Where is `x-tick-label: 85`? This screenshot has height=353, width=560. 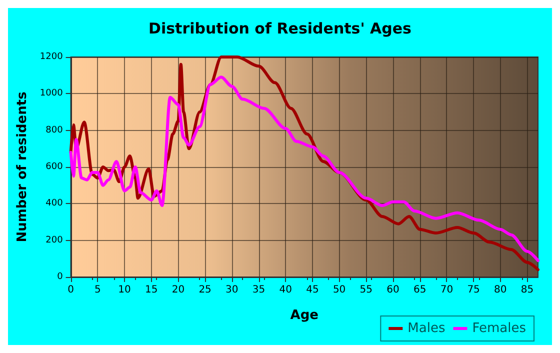 x-tick-label: 85 is located at coordinates (527, 290).